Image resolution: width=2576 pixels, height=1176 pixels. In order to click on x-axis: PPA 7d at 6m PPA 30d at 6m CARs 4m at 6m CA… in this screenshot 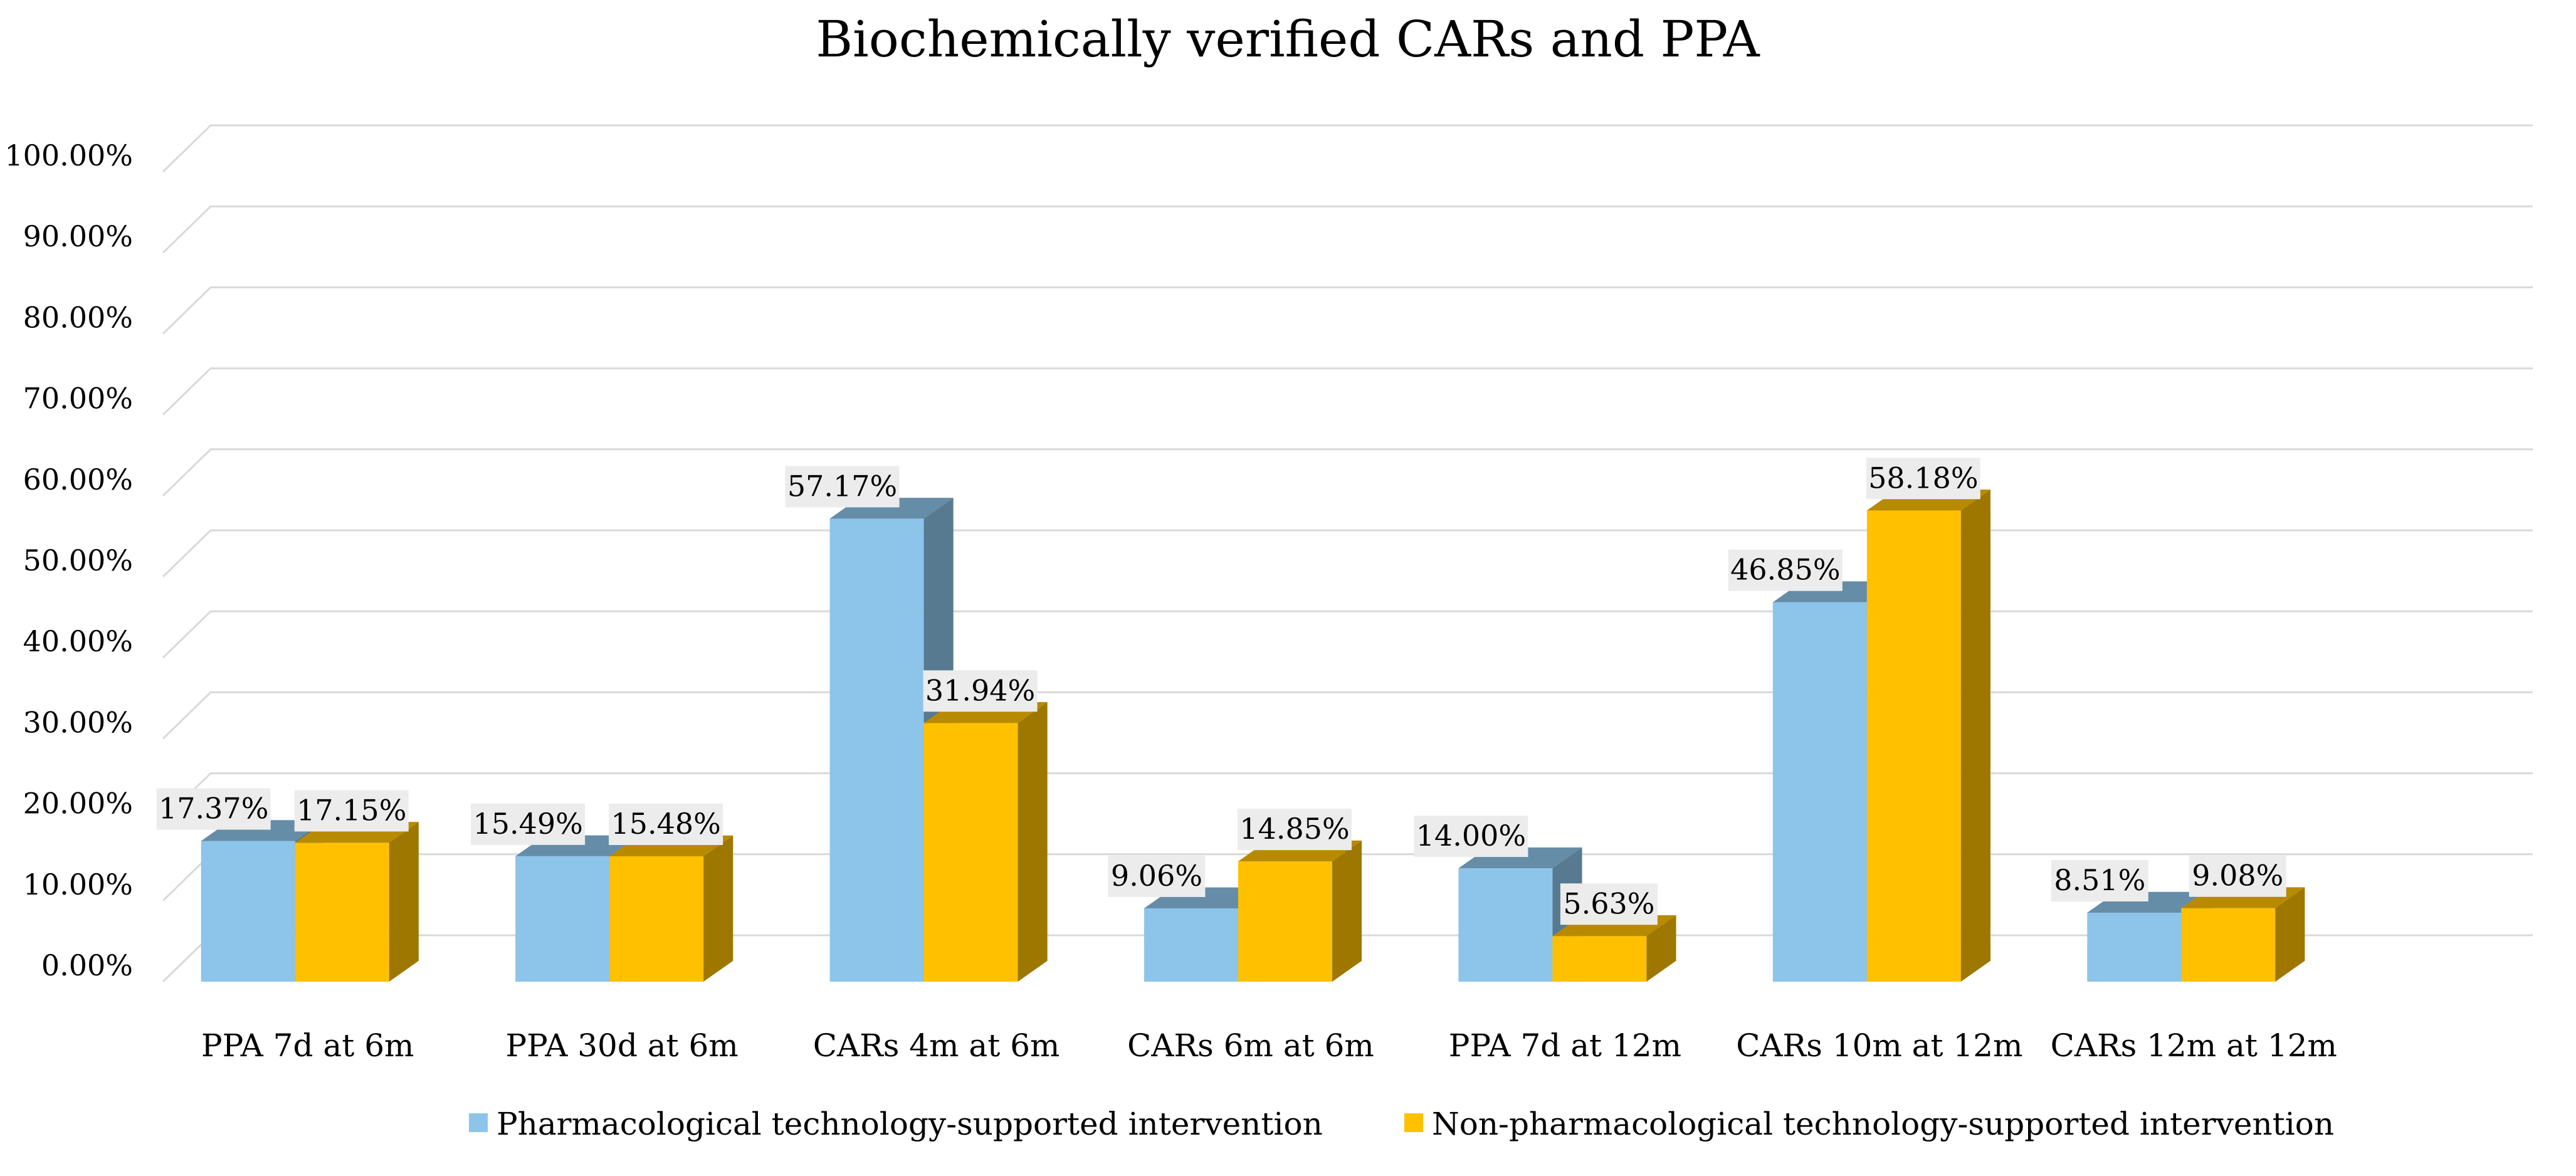, I will do `click(1269, 1046)`.